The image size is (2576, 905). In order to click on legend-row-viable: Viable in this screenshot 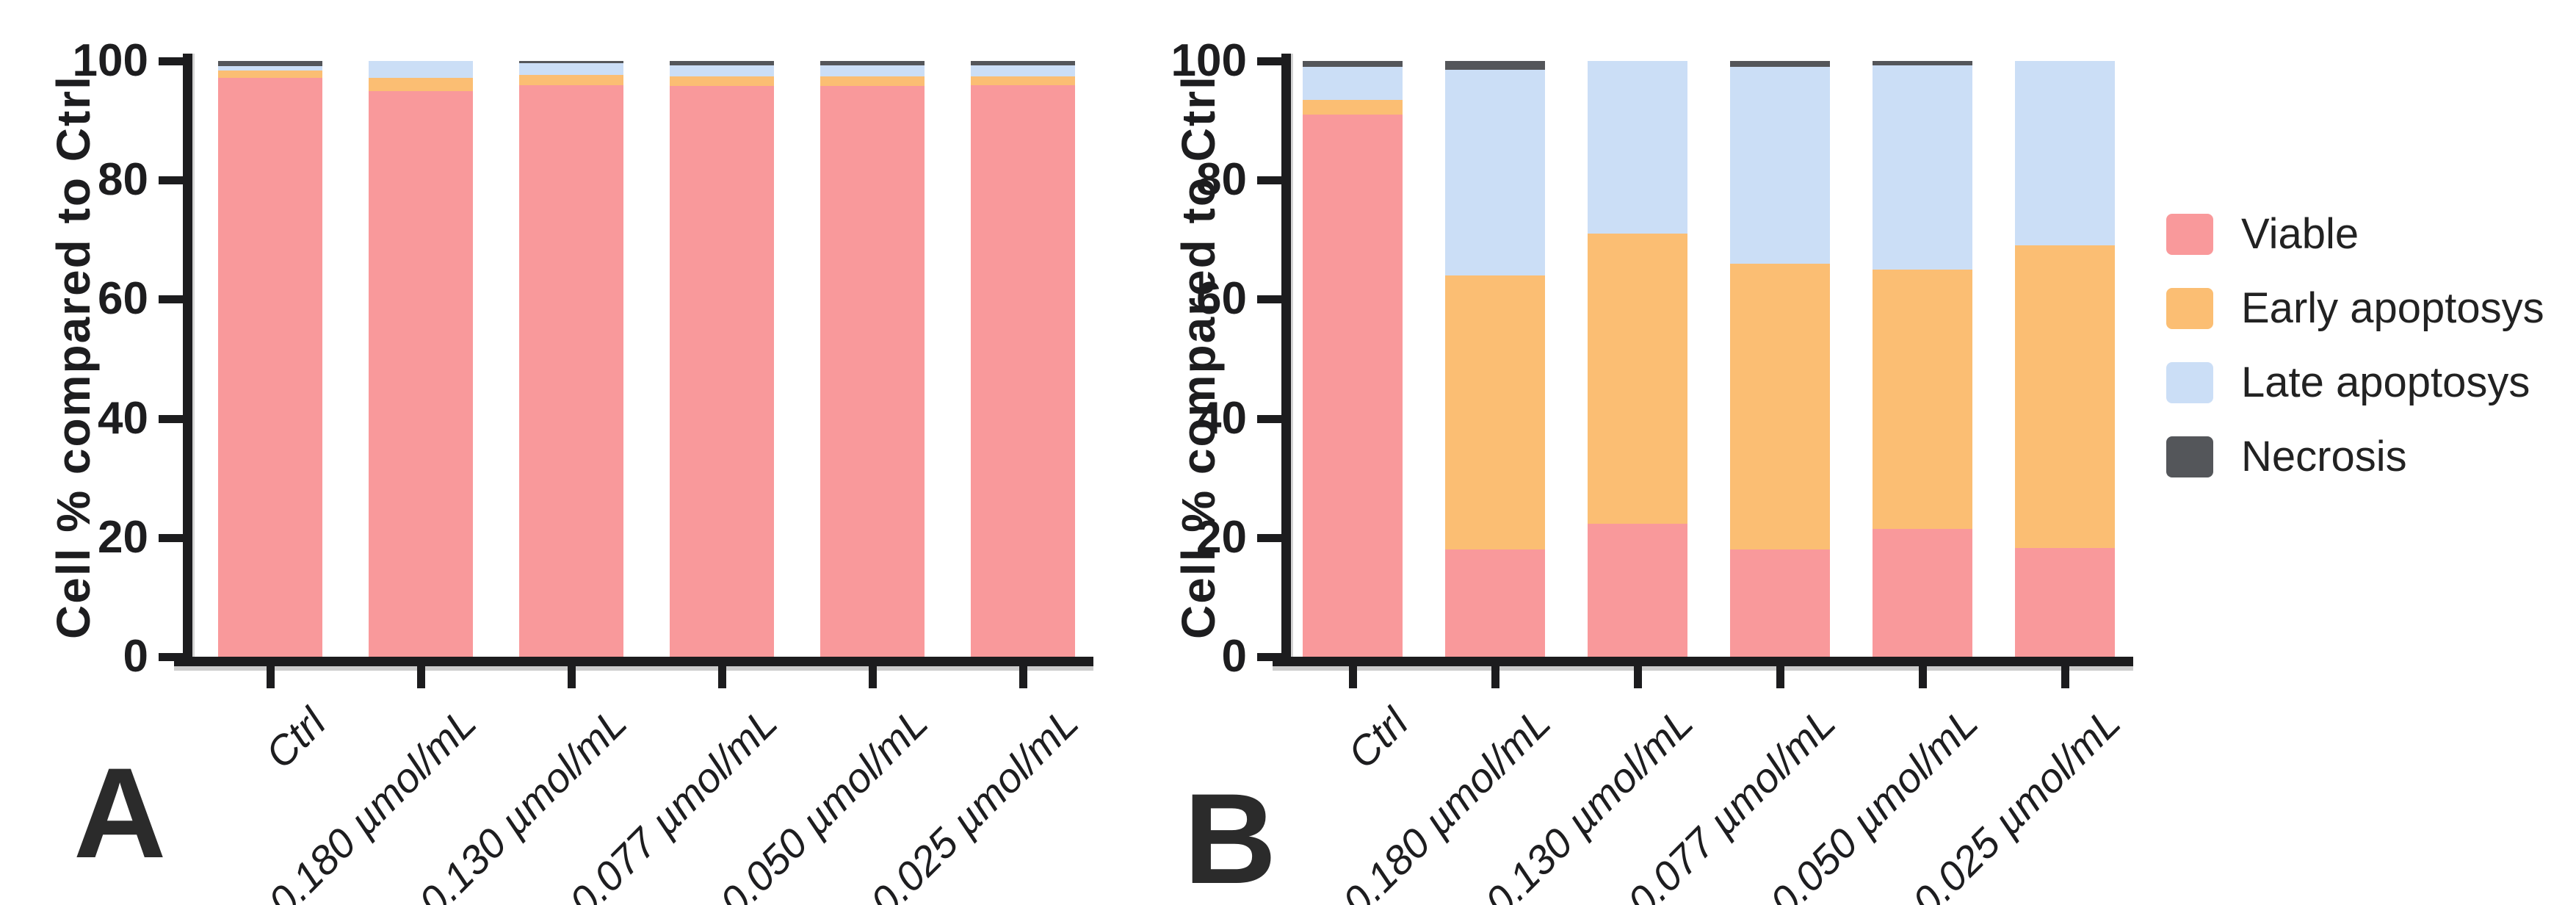, I will do `click(2355, 234)`.